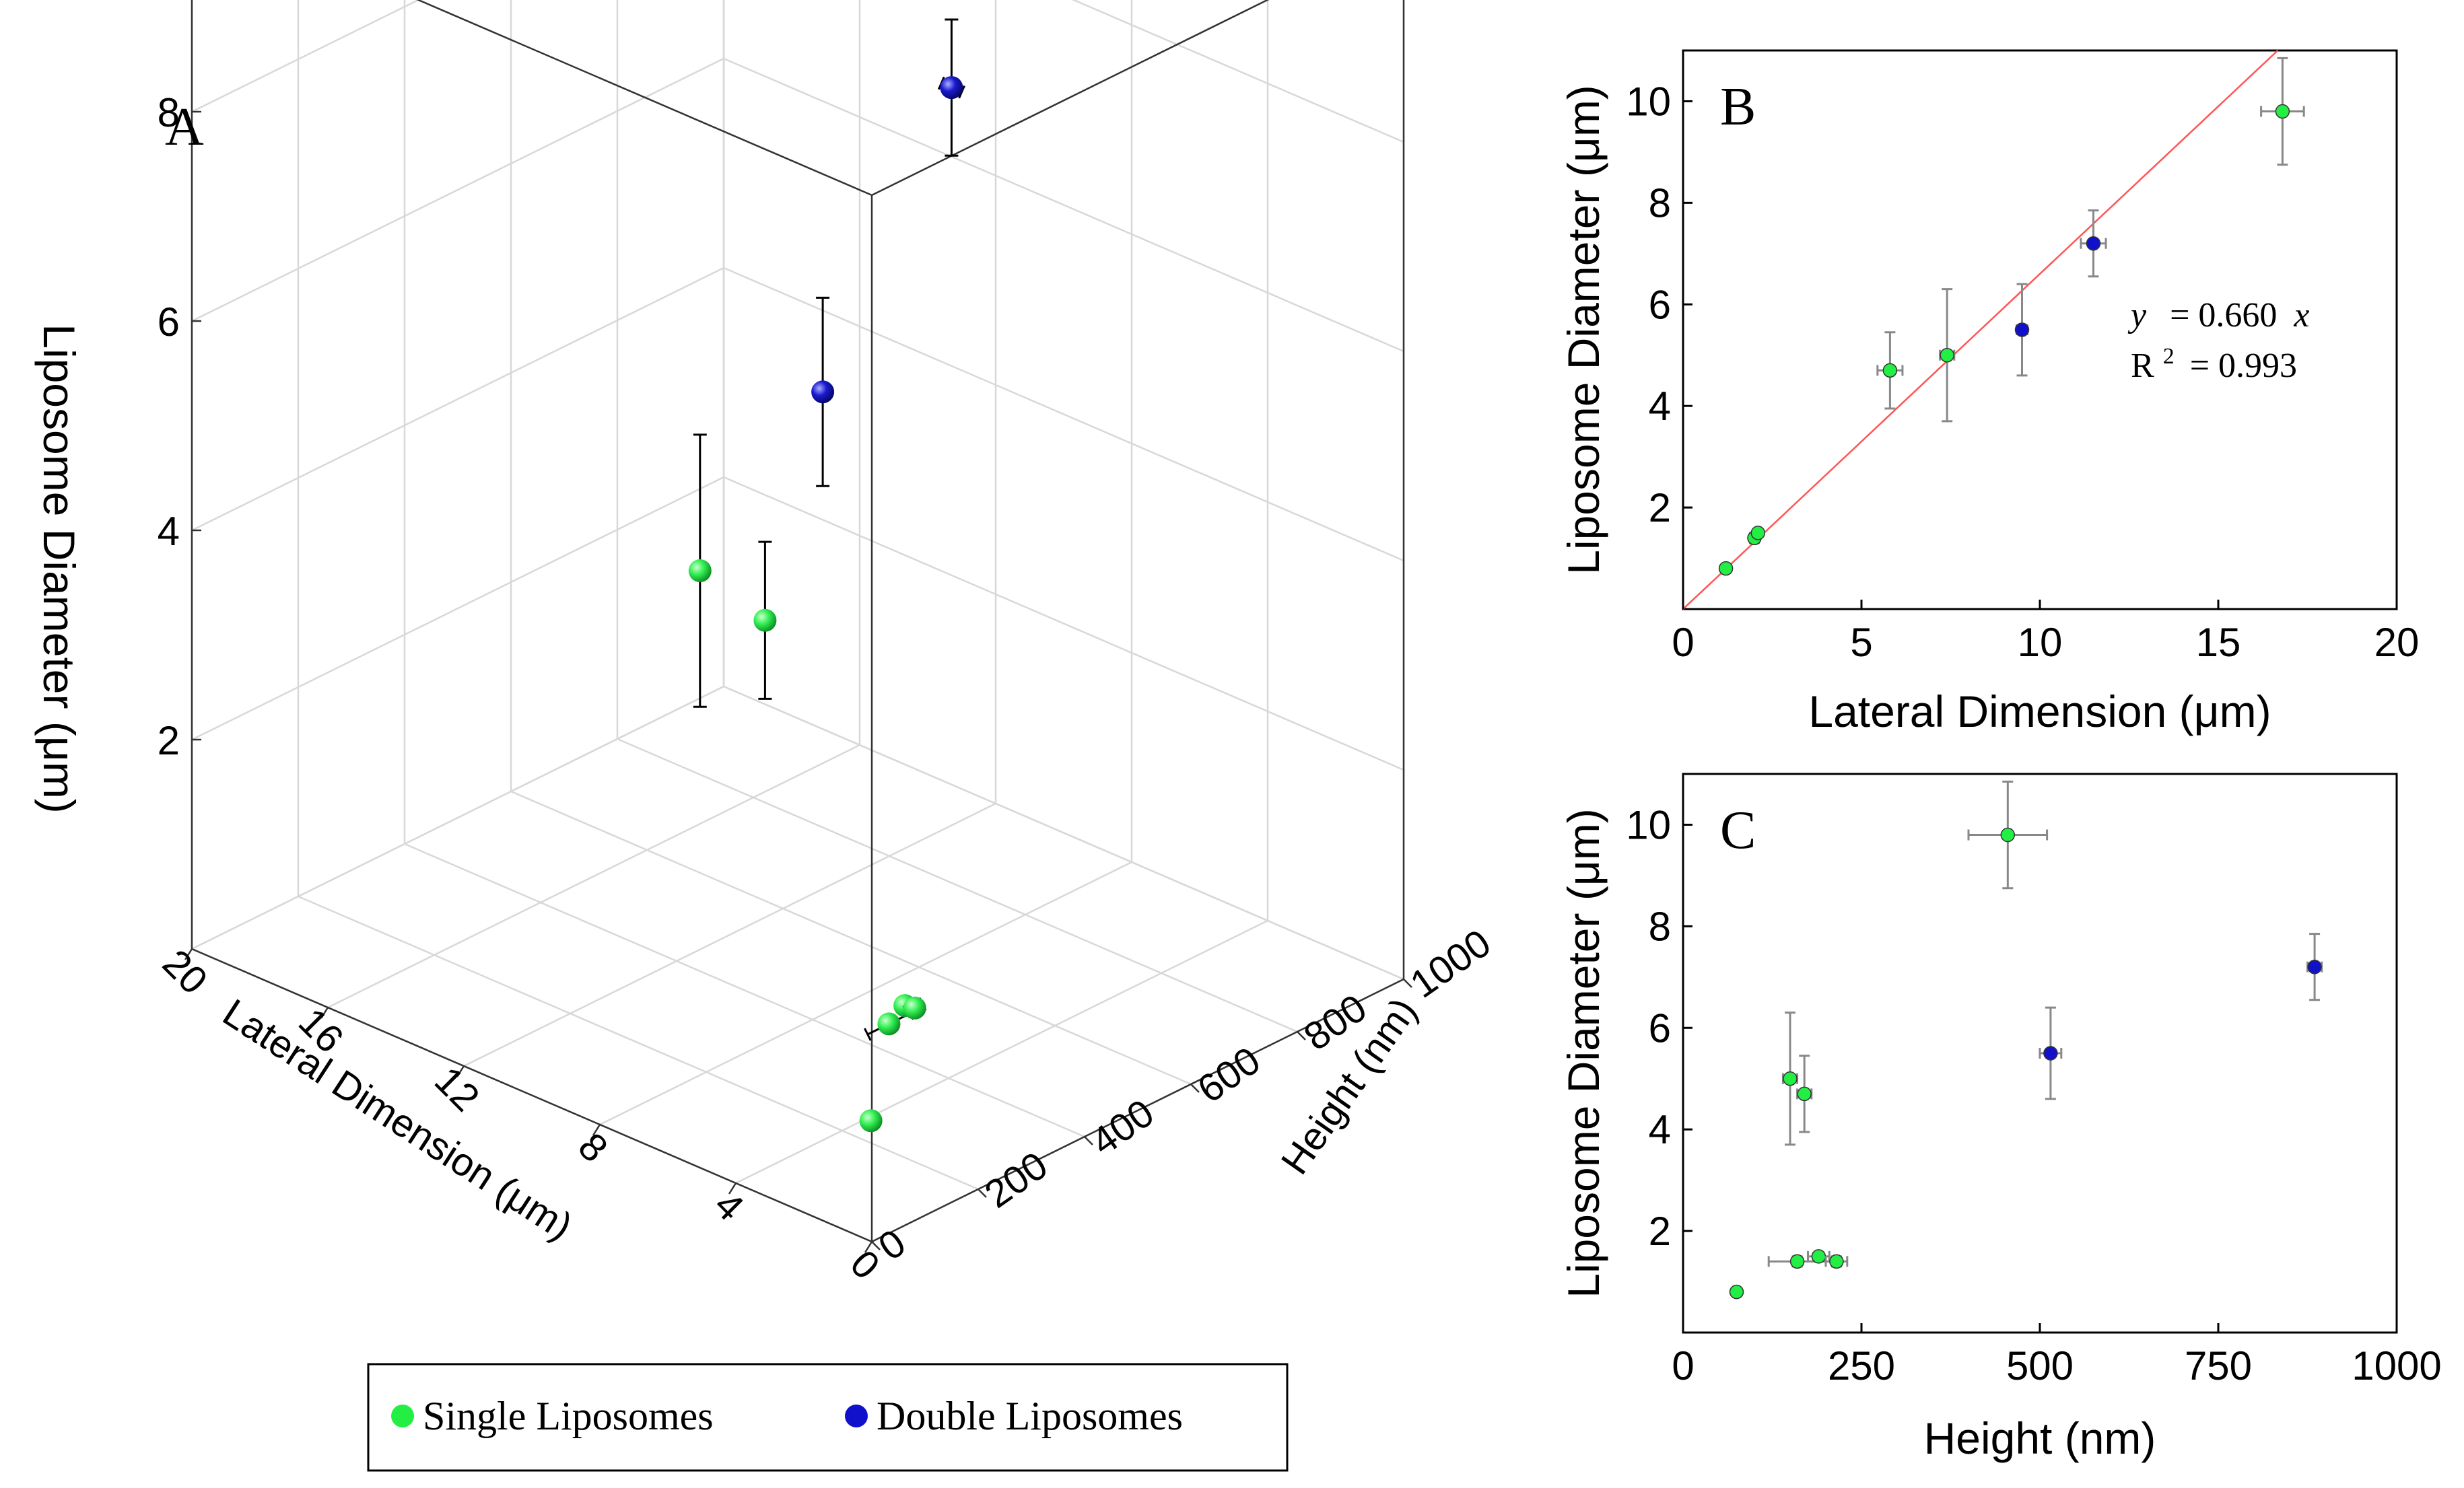  Describe the element at coordinates (729, 1206) in the screenshot. I see `x-tick-label: 4` at that location.